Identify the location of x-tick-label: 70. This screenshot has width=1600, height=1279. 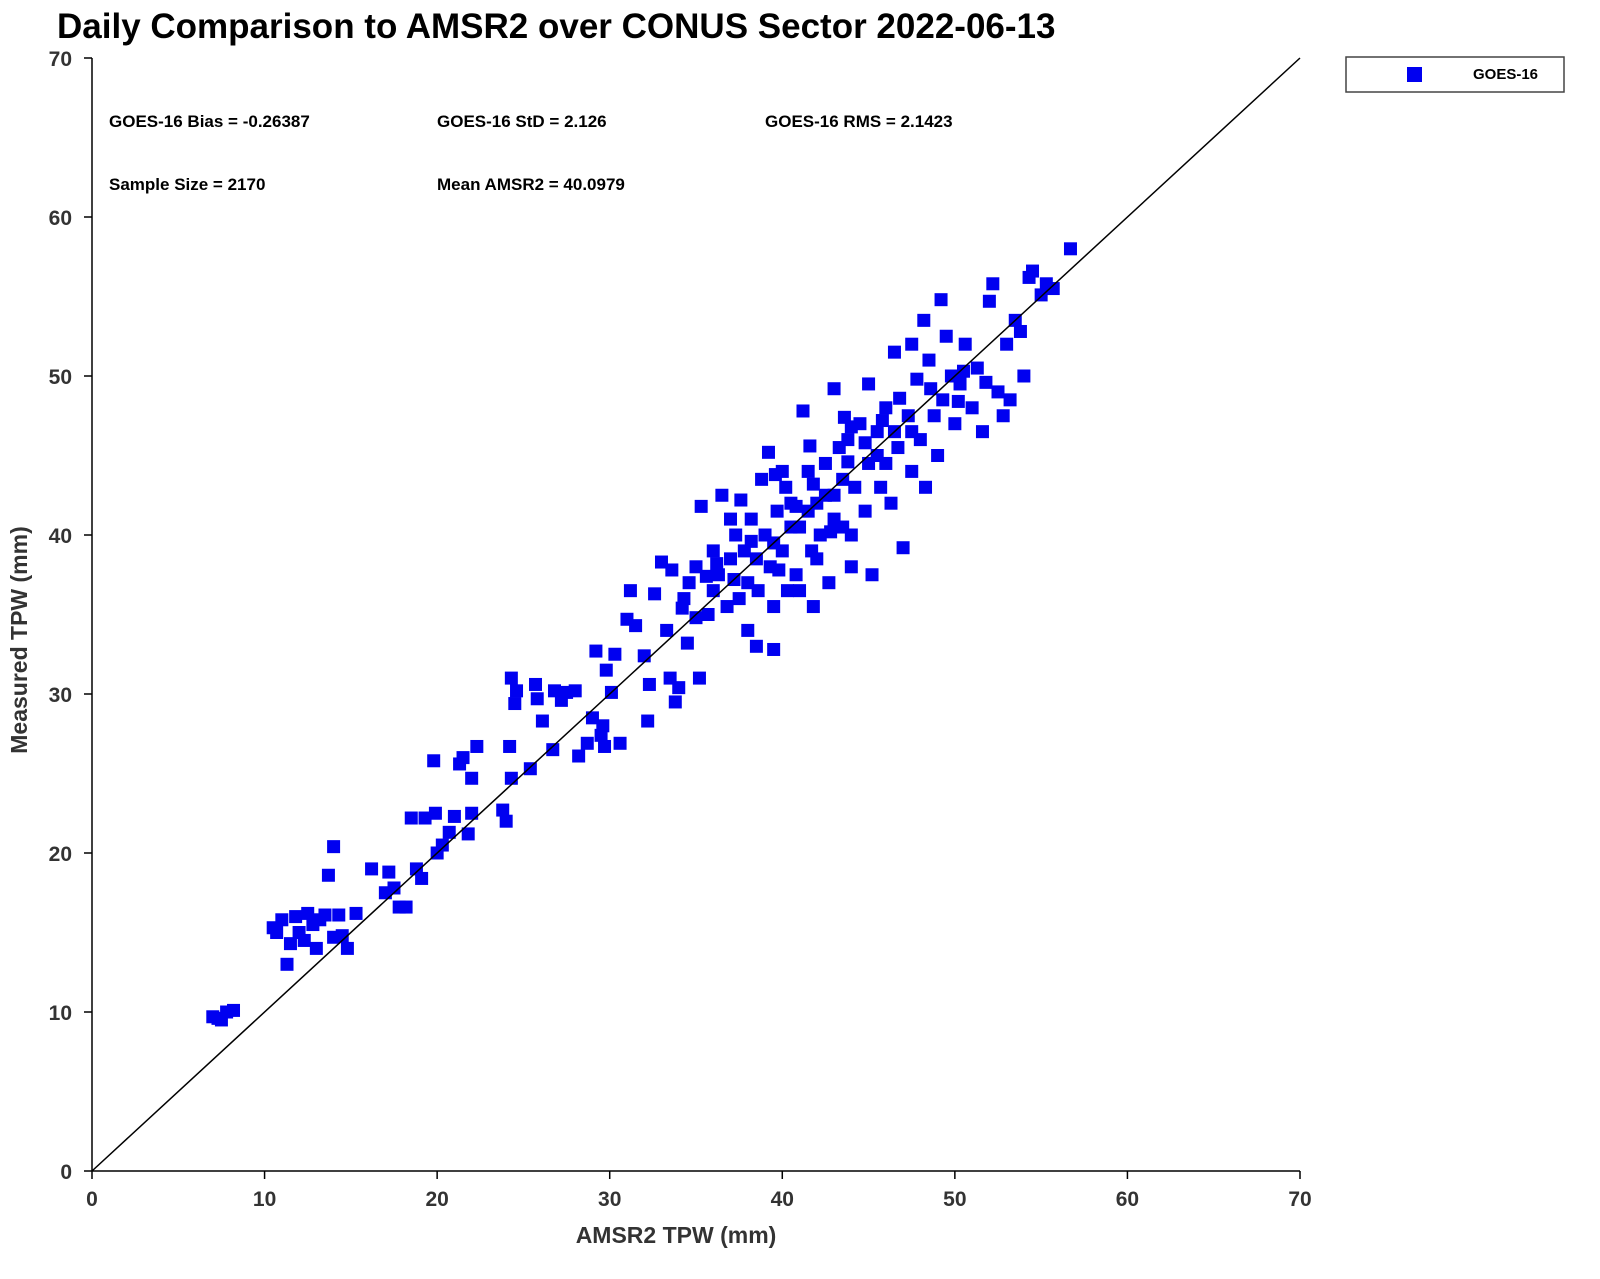
(1299, 1199).